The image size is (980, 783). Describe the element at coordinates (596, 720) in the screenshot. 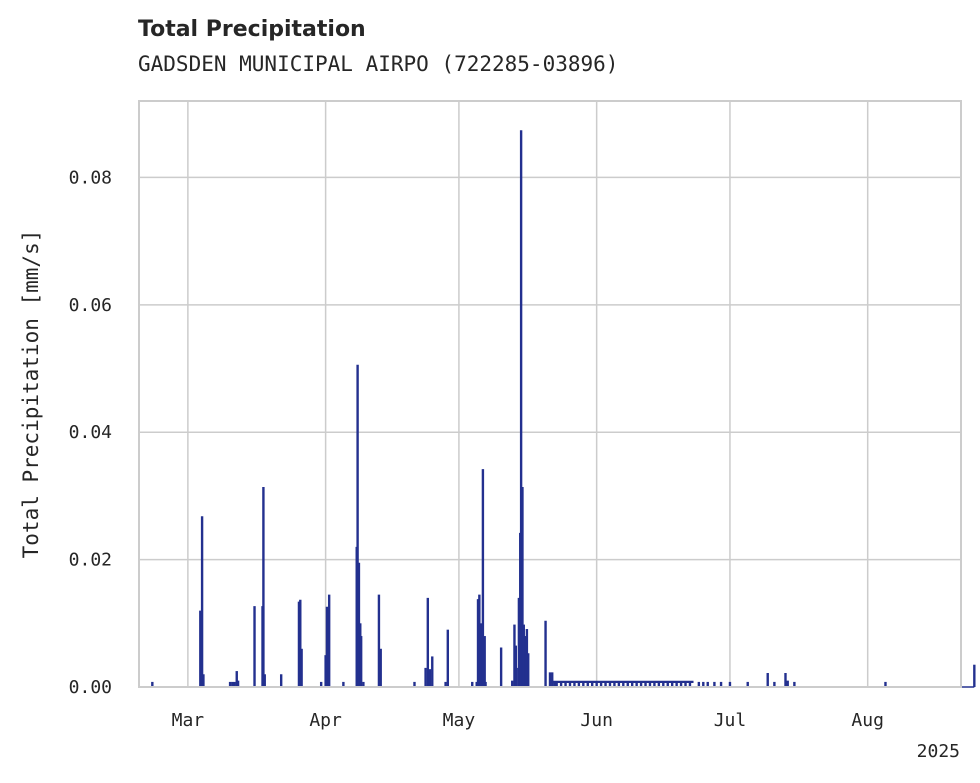

I see `x-tick-label: Jun` at that location.